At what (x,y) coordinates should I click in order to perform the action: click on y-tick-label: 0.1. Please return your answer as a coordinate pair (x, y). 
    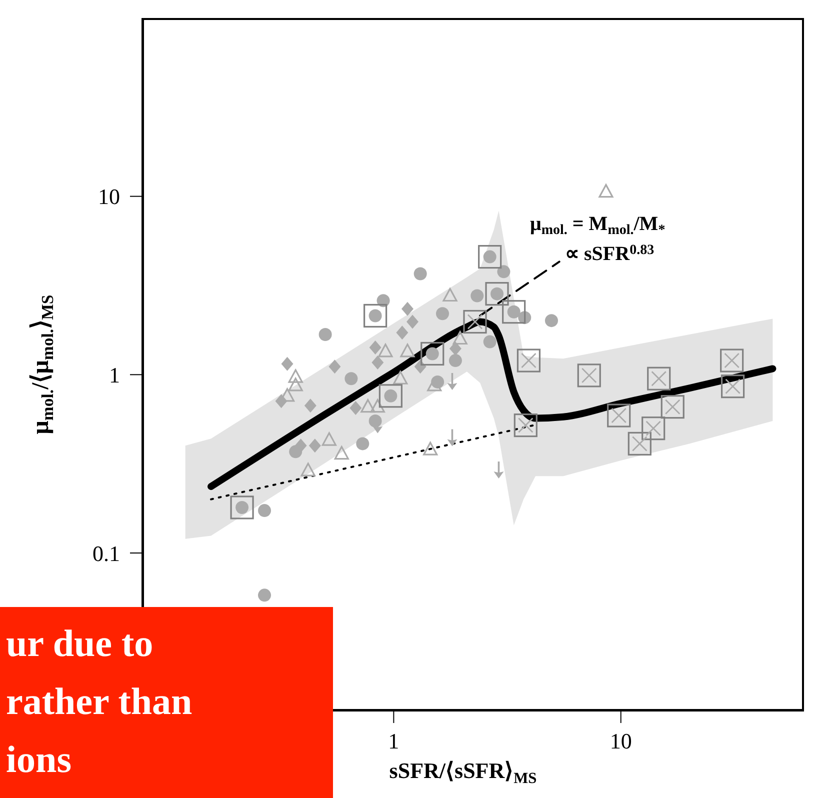
    Looking at the image, I should click on (106, 553).